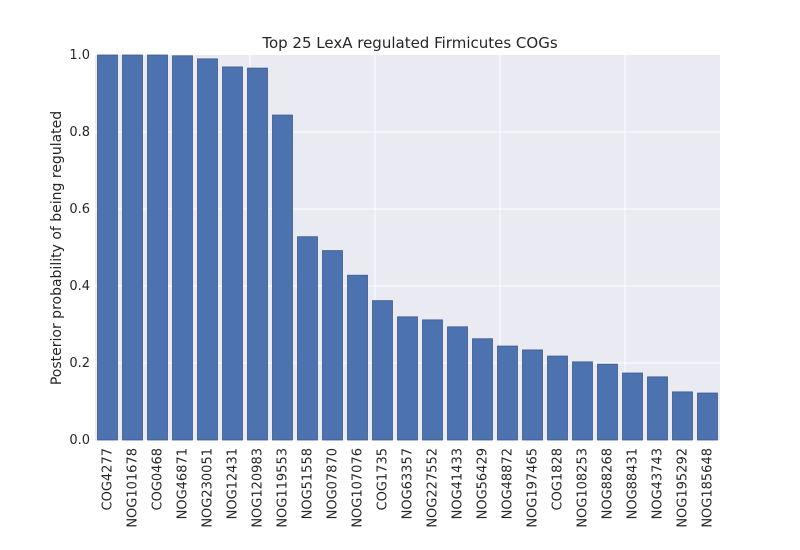 Image resolution: width=800 pixels, height=550 pixels. I want to click on x-tick-label: NOG43743, so click(658, 483).